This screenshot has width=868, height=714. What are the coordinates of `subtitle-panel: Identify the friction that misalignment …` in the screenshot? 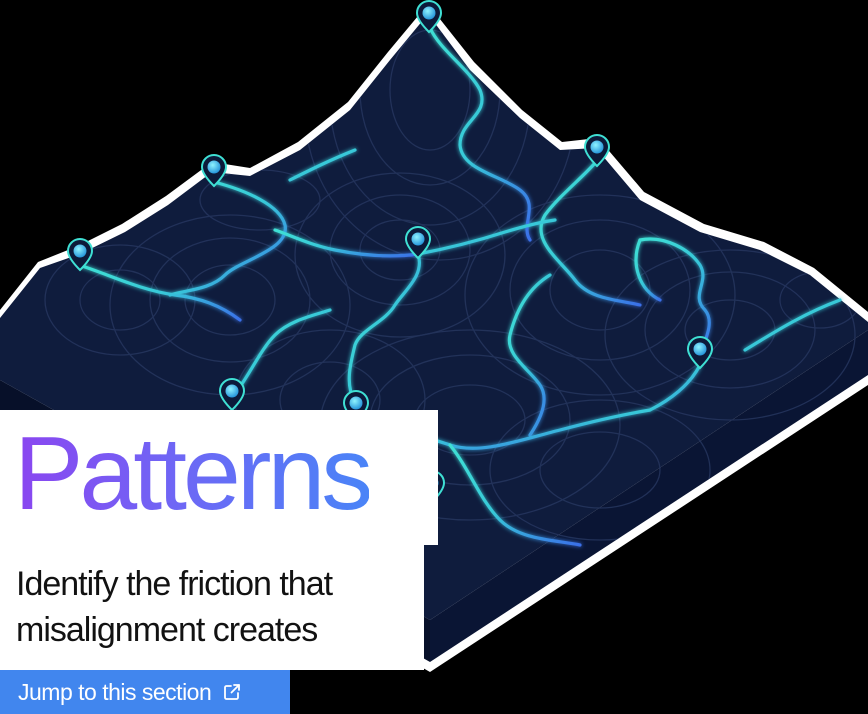 It's located at (212, 607).